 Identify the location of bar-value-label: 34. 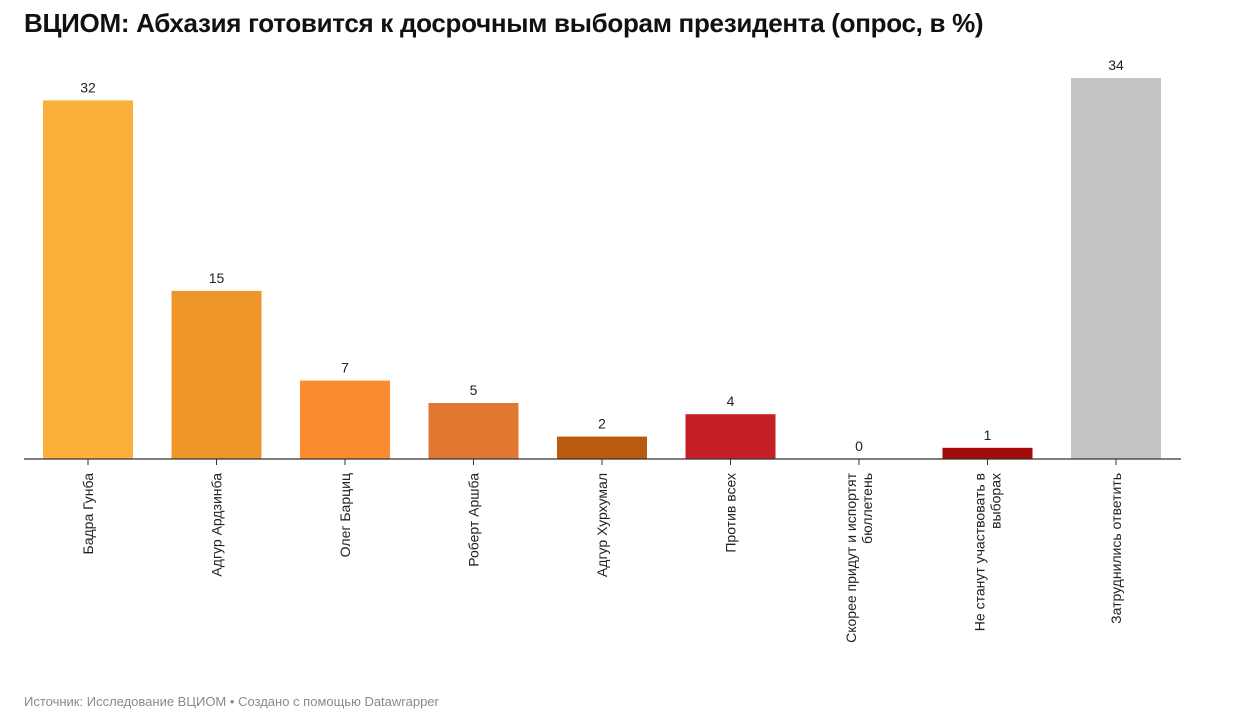
(1116, 65).